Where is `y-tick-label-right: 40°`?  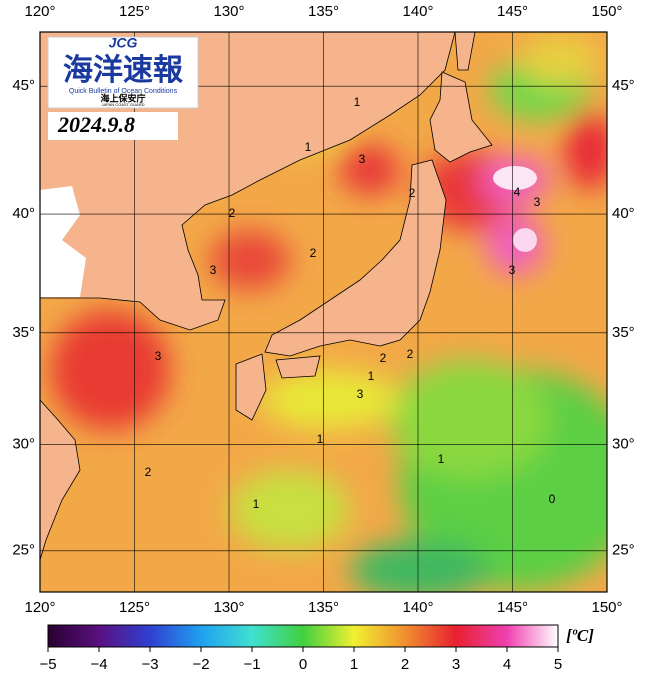 y-tick-label-right: 40° is located at coordinates (623, 213).